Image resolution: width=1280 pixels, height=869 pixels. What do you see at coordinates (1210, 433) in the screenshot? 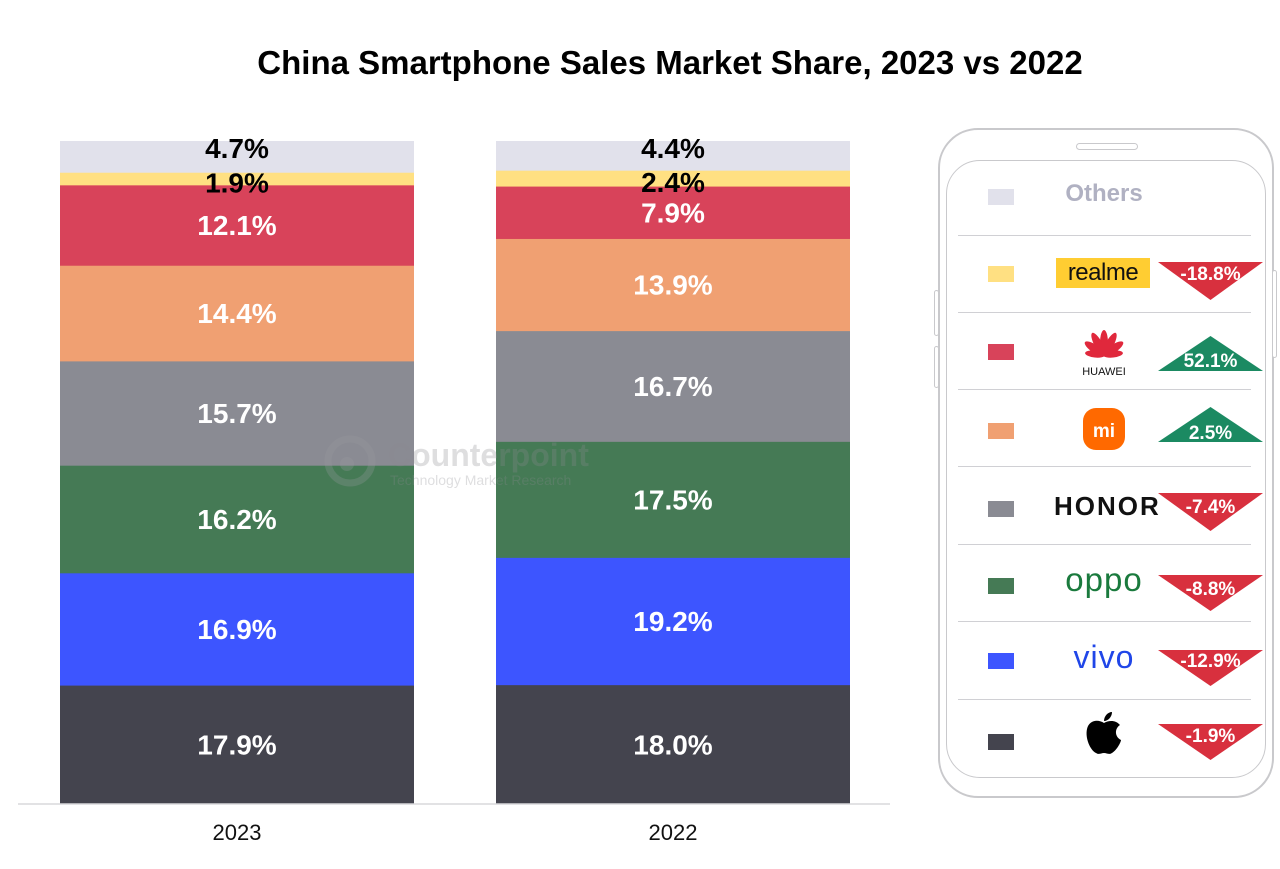
I see `change-value-xiaomi: 2.5%` at bounding box center [1210, 433].